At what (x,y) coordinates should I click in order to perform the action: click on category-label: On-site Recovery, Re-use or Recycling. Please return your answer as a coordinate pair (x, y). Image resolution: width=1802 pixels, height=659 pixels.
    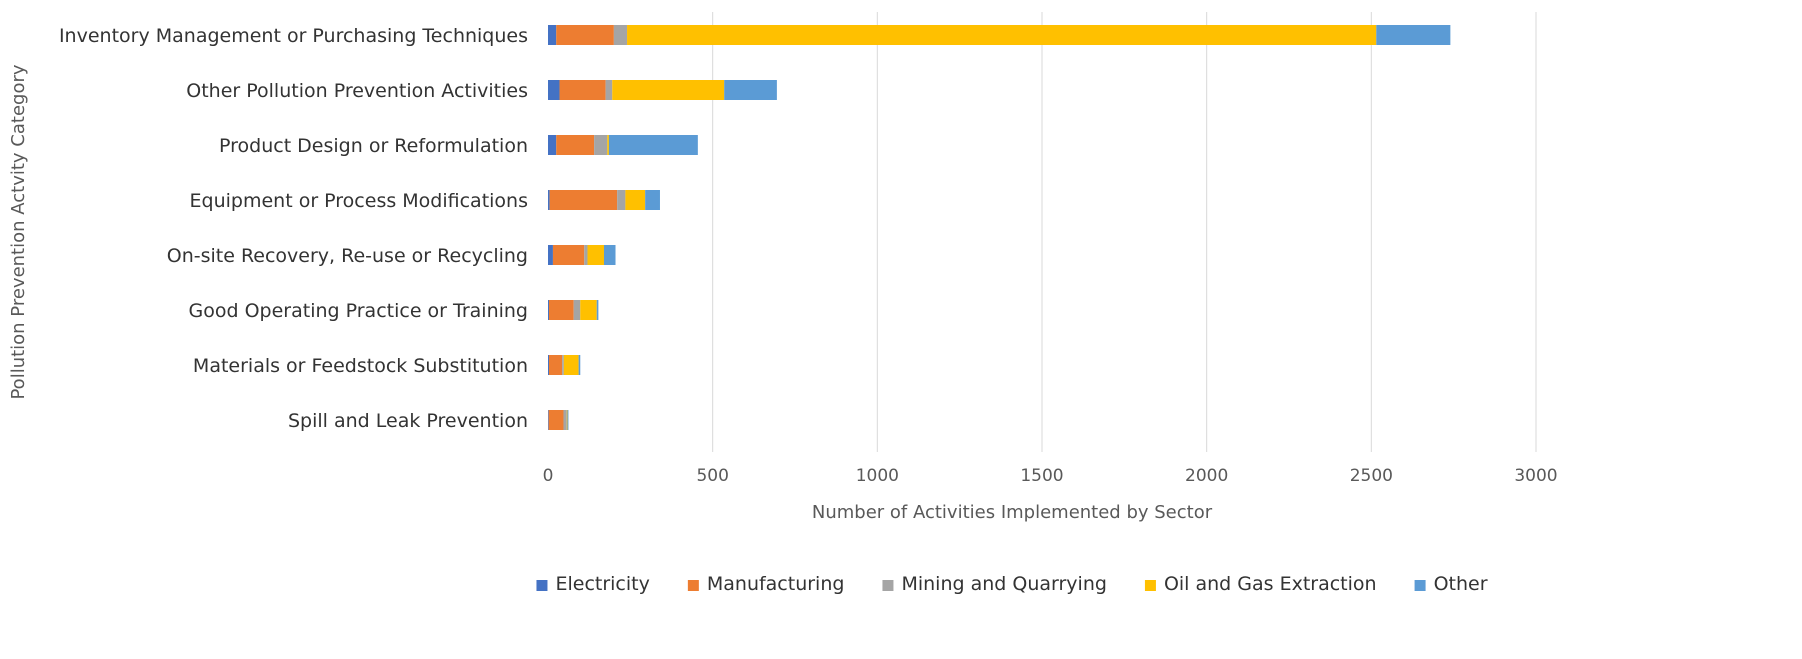
    Looking at the image, I should click on (347, 256).